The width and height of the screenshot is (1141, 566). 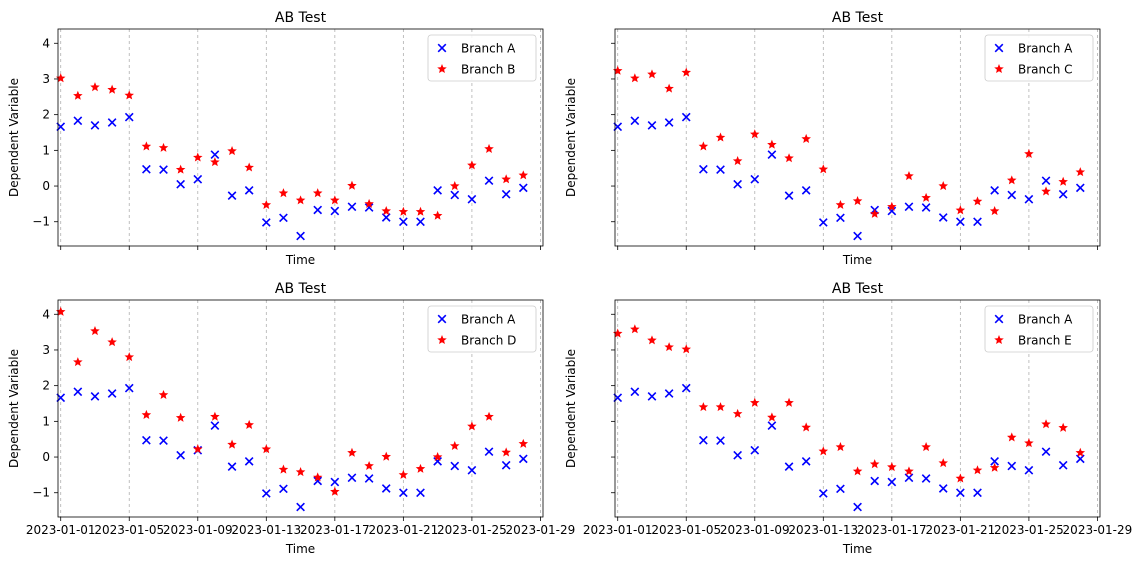 I want to click on y-tick-label: −1, so click(x=41, y=222).